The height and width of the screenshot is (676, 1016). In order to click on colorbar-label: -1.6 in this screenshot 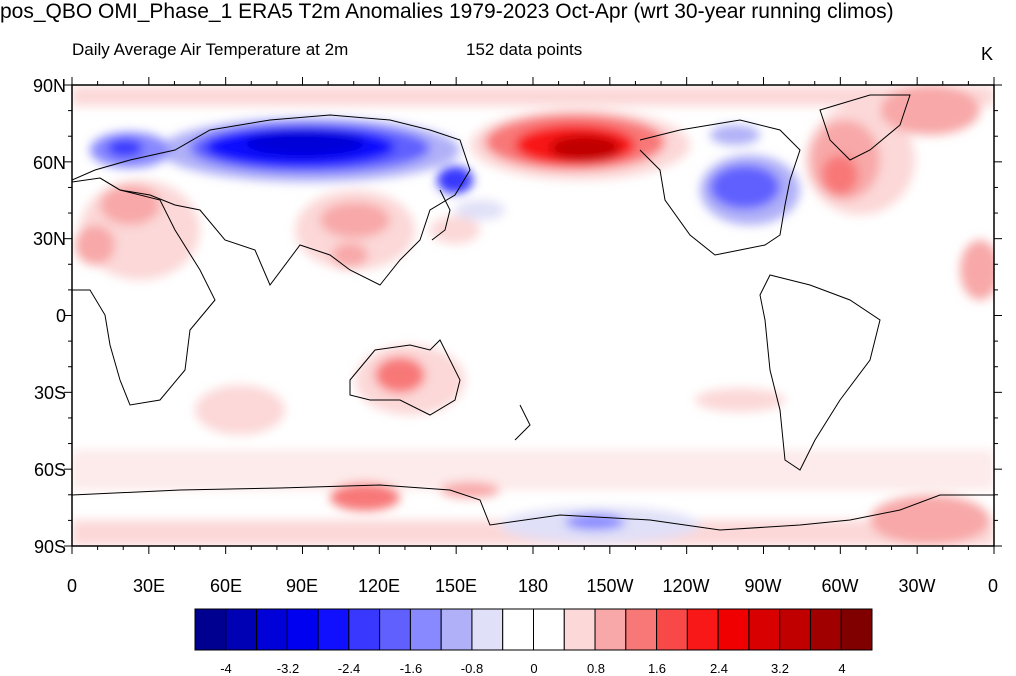, I will do `click(411, 668)`.